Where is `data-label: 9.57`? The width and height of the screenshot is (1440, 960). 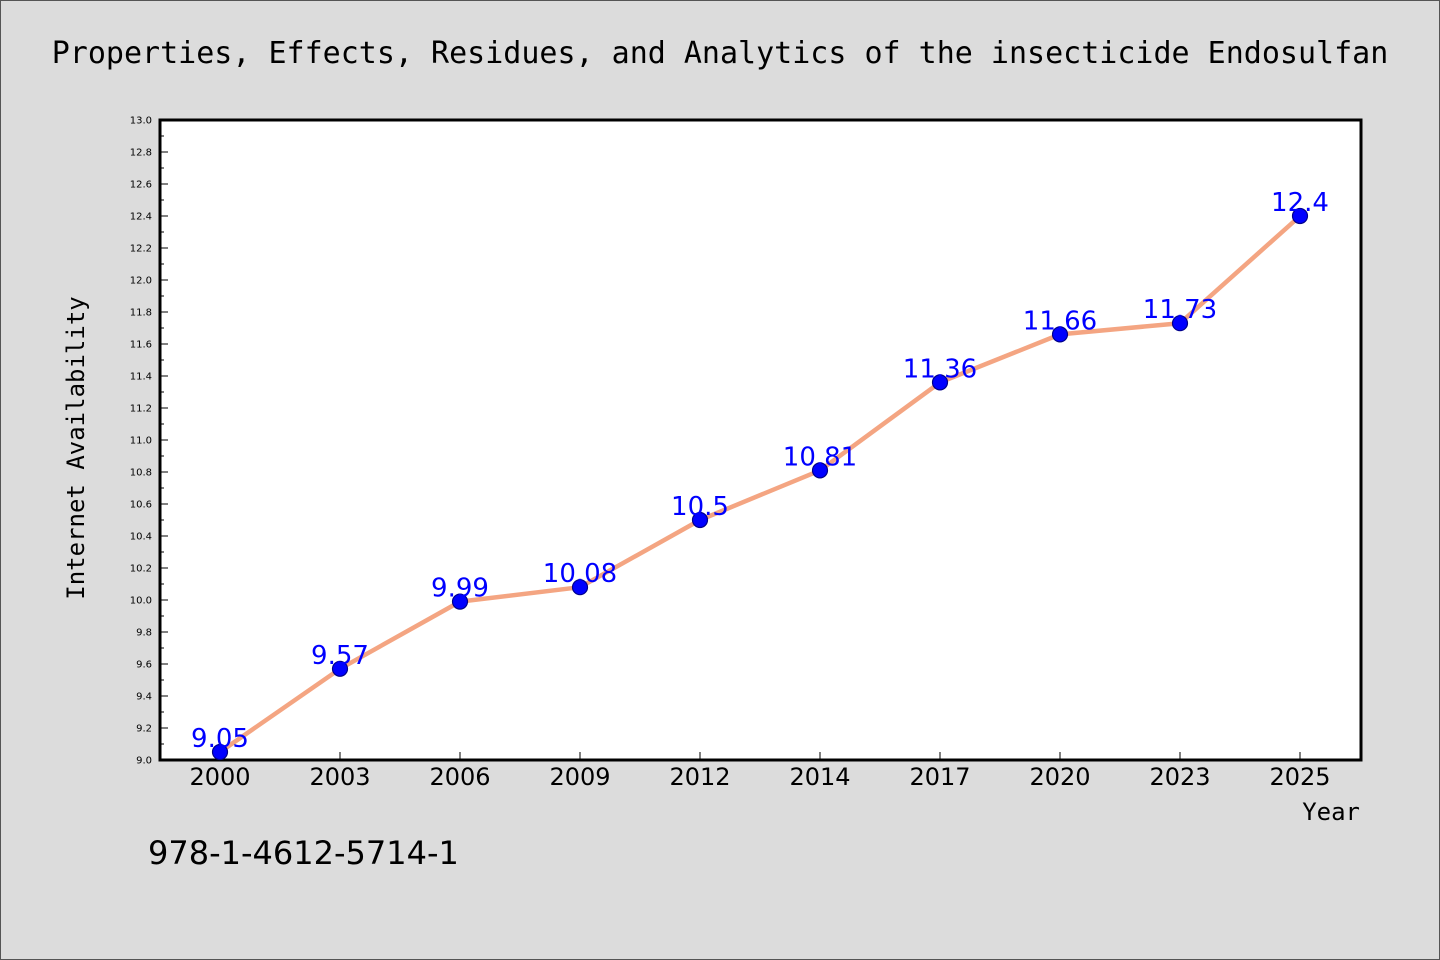 data-label: 9.57 is located at coordinates (340, 656).